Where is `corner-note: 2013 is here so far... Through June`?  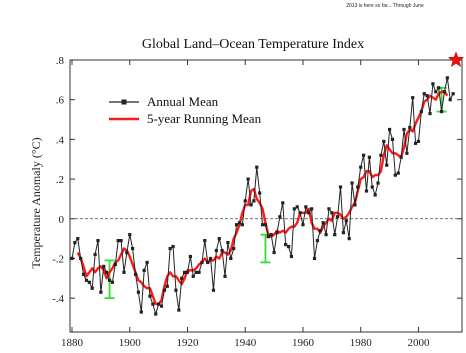 corner-note: 2013 is here so far... Through June is located at coordinates (385, 6).